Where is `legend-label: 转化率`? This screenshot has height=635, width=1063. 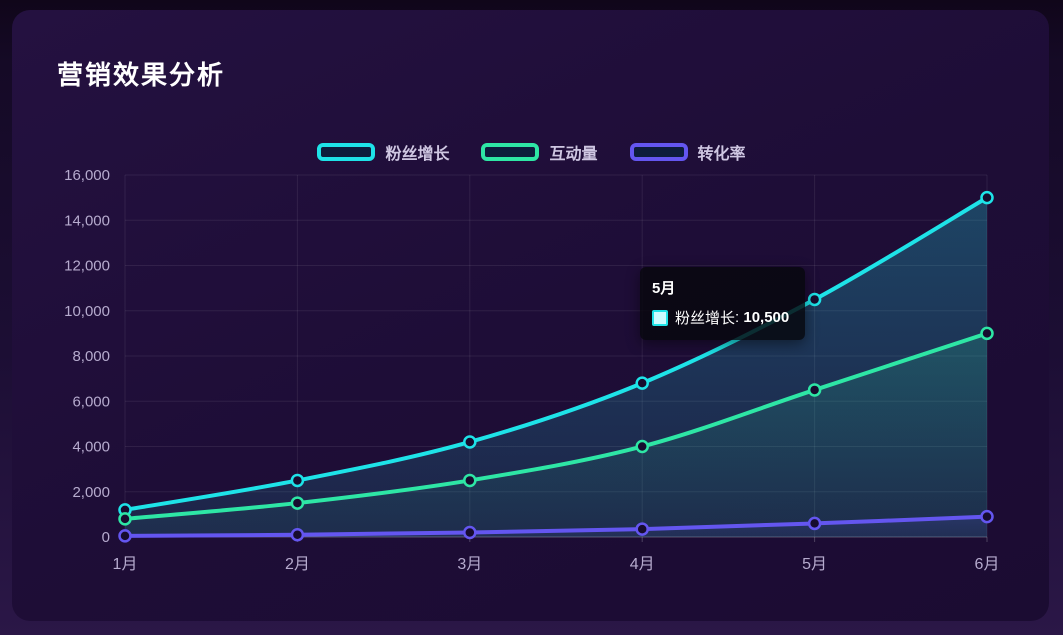
legend-label: 转化率 is located at coordinates (721, 154).